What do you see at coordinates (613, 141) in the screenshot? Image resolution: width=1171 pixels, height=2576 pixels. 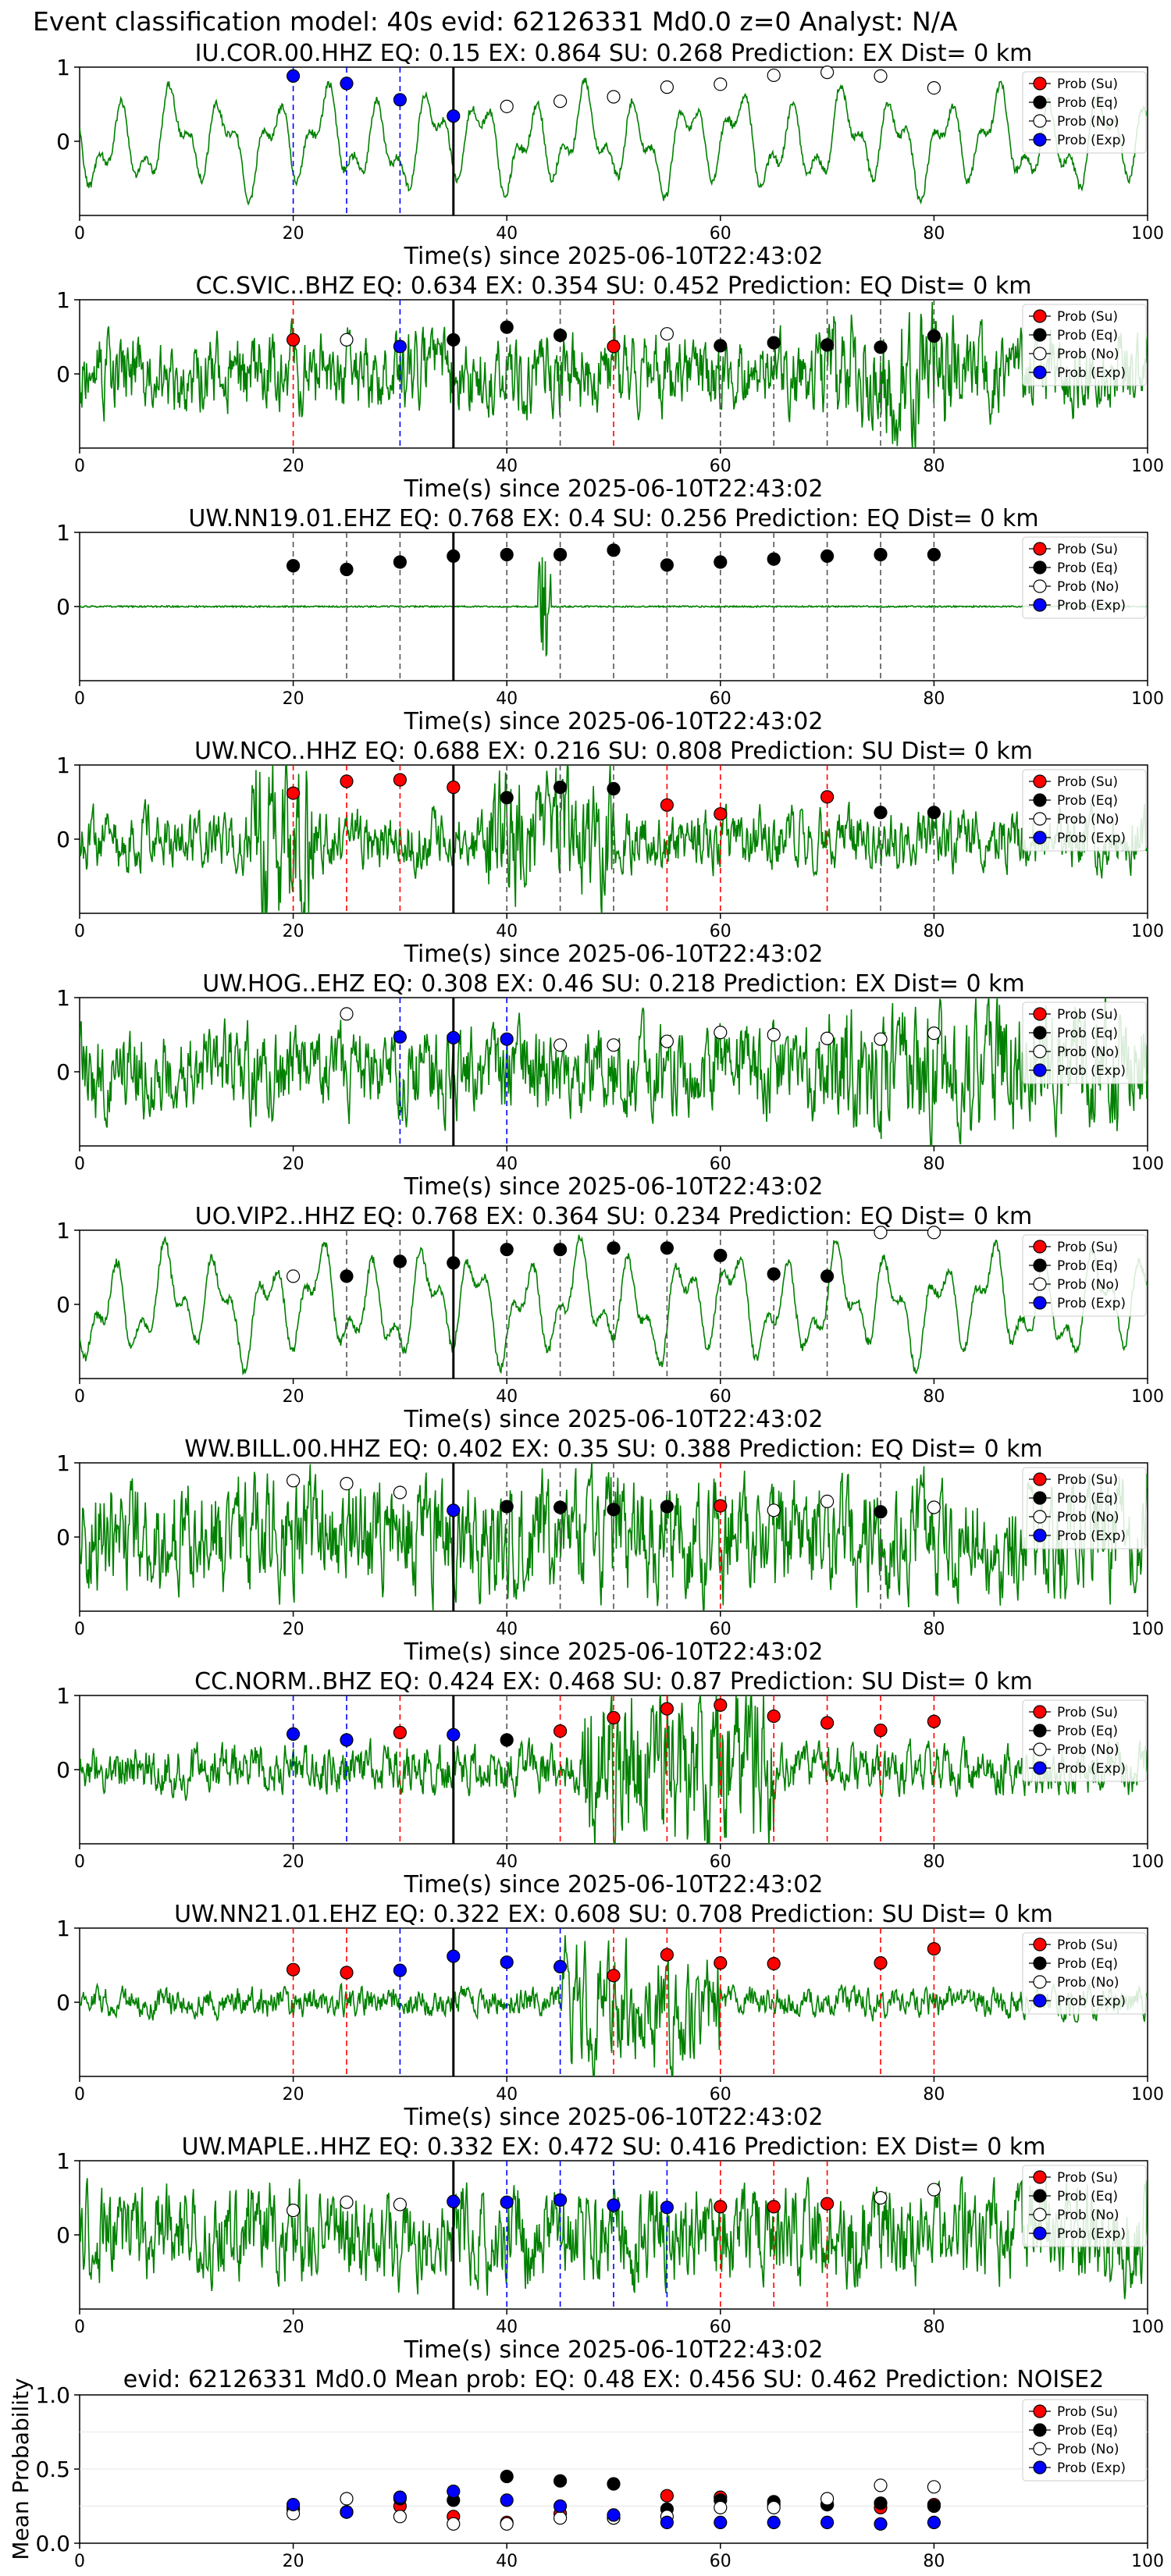 I see `plot-frame` at bounding box center [613, 141].